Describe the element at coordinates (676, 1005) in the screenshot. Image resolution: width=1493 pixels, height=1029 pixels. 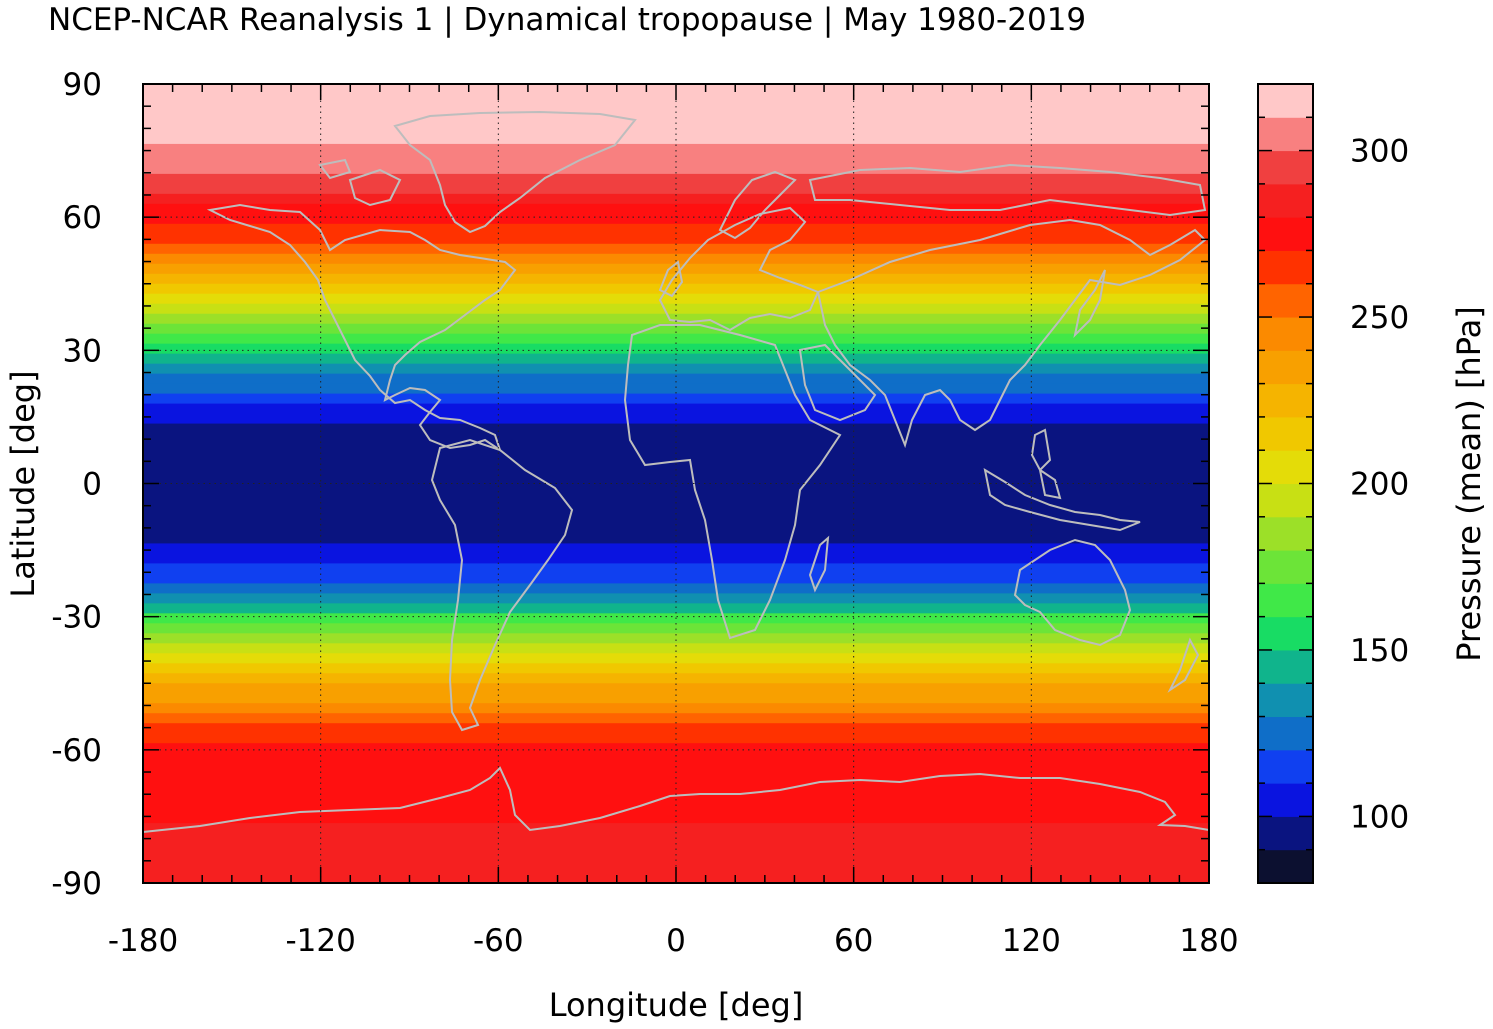
I see `x-axis-label: Longitude [deg]` at that location.